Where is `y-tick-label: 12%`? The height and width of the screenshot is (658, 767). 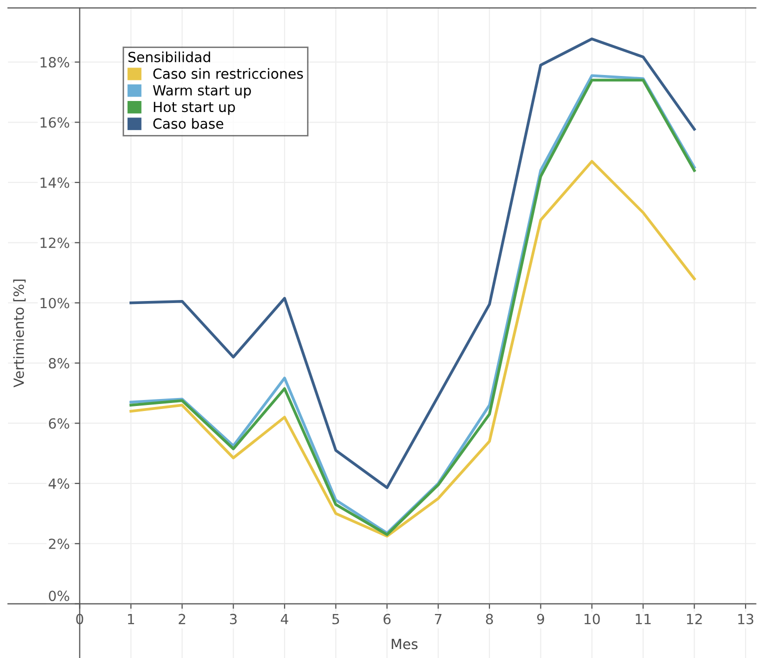 y-tick-label: 12% is located at coordinates (55, 243).